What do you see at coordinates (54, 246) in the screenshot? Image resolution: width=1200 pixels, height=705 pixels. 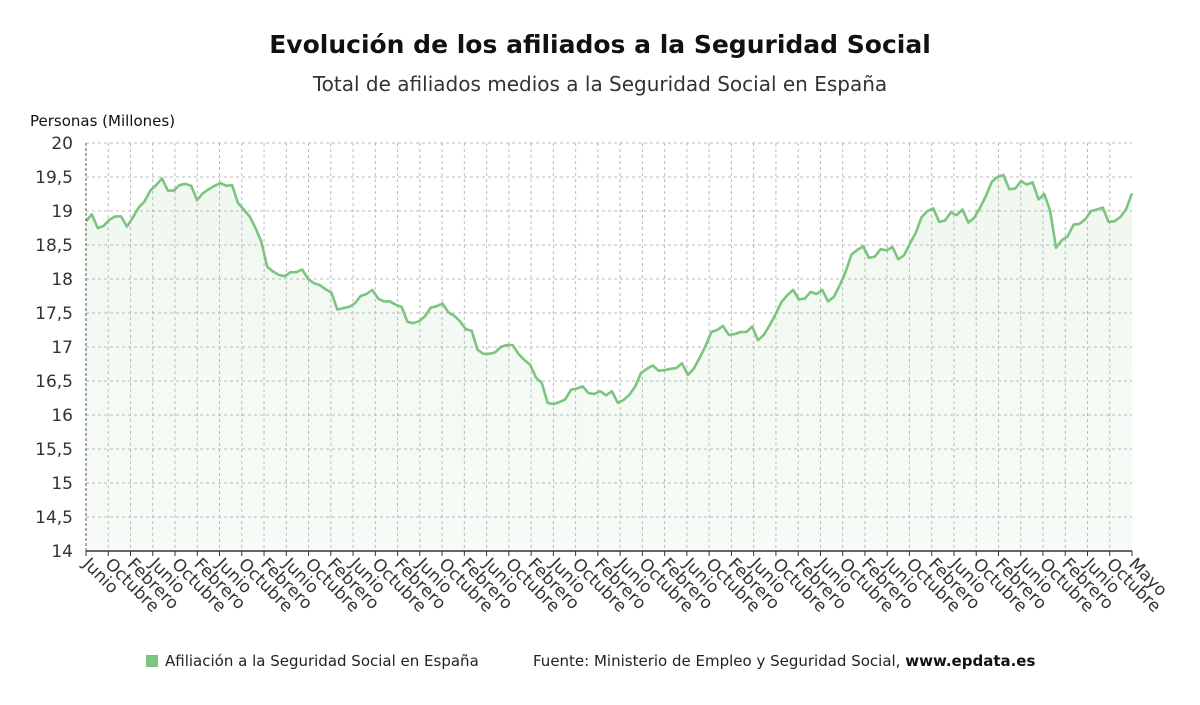 I see `y-tick-label: 18,5` at bounding box center [54, 246].